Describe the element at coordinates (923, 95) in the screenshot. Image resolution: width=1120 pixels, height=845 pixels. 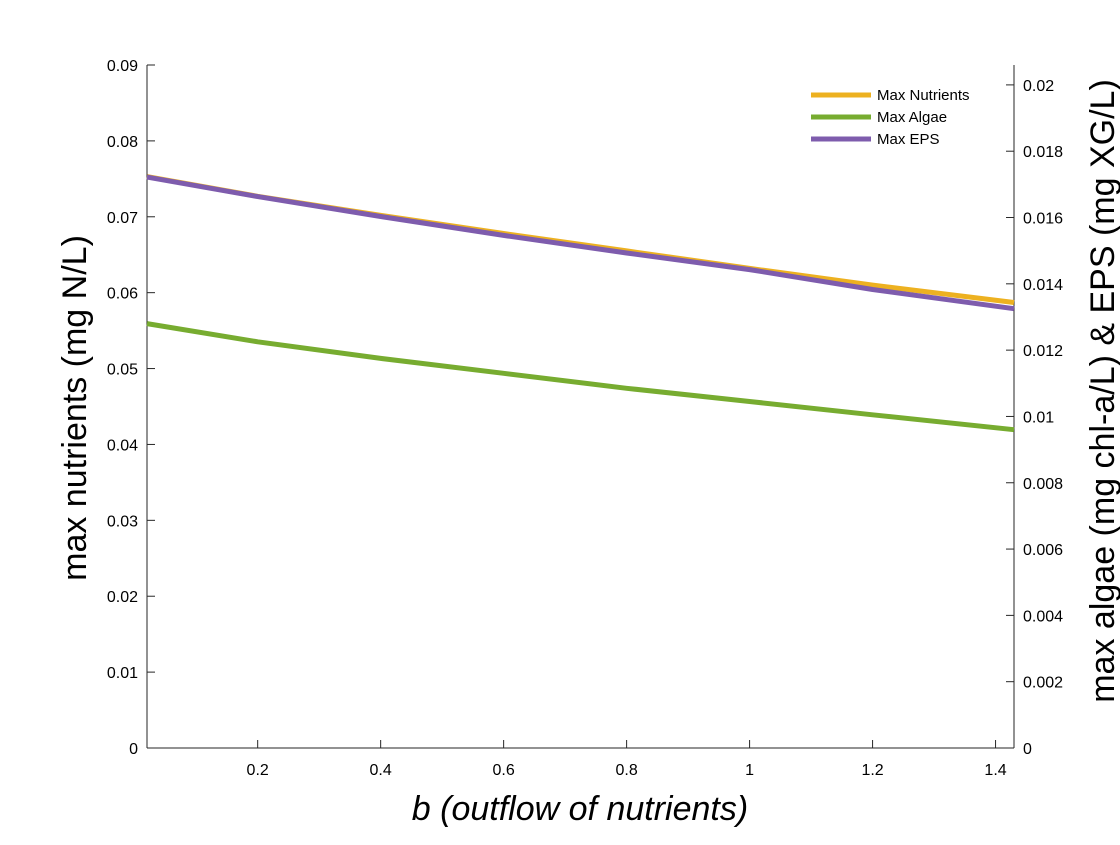
I see `legend-label: Max Nutrients` at that location.